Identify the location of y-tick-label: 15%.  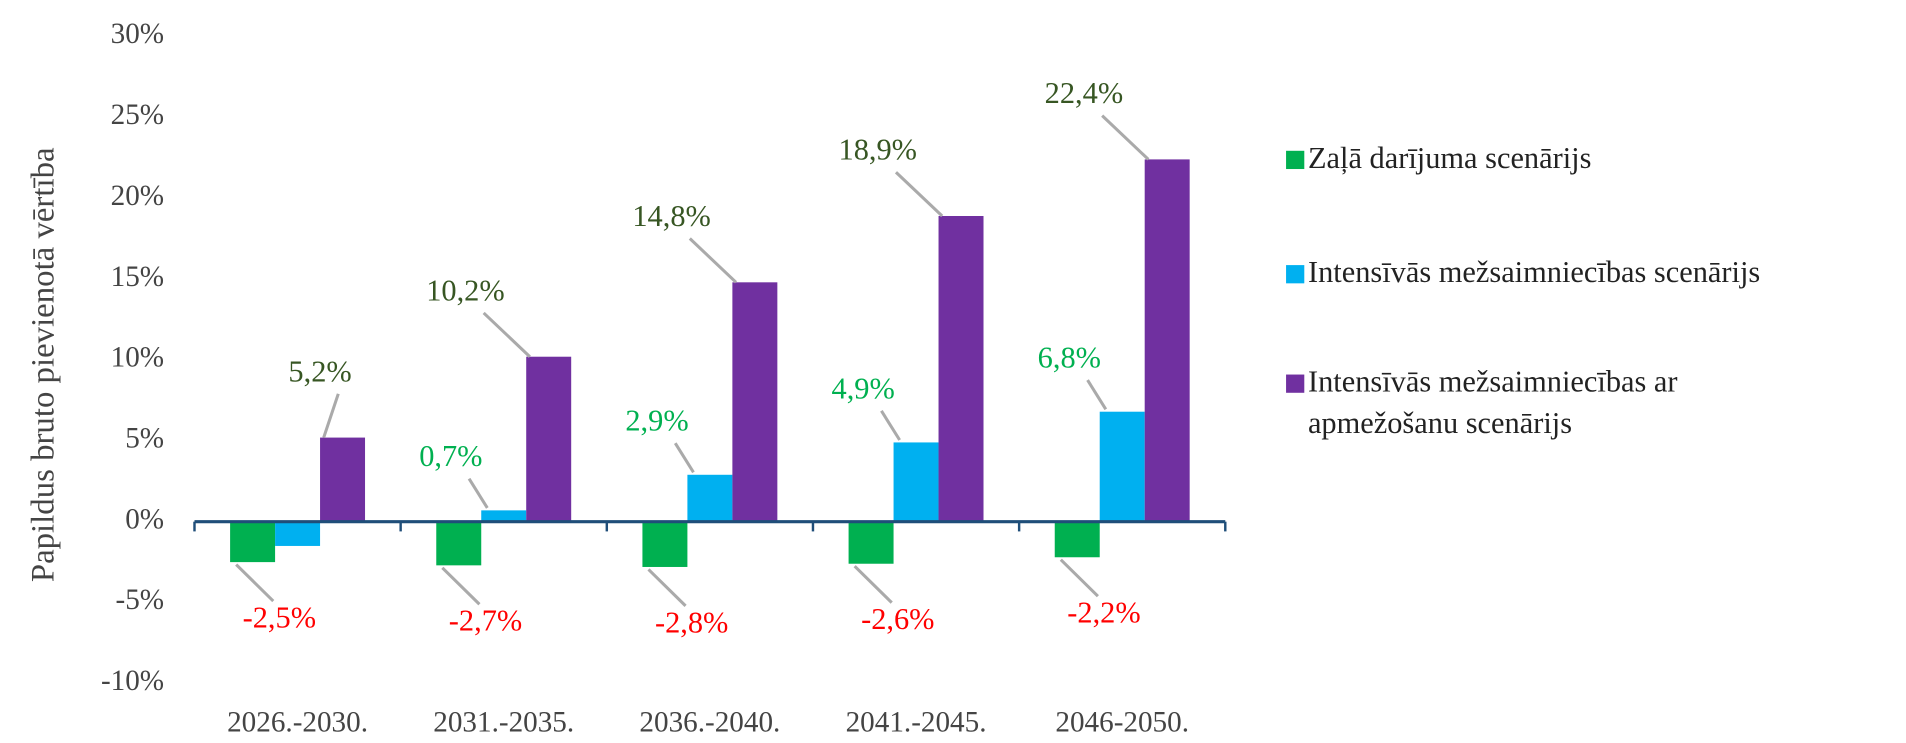
(137, 277).